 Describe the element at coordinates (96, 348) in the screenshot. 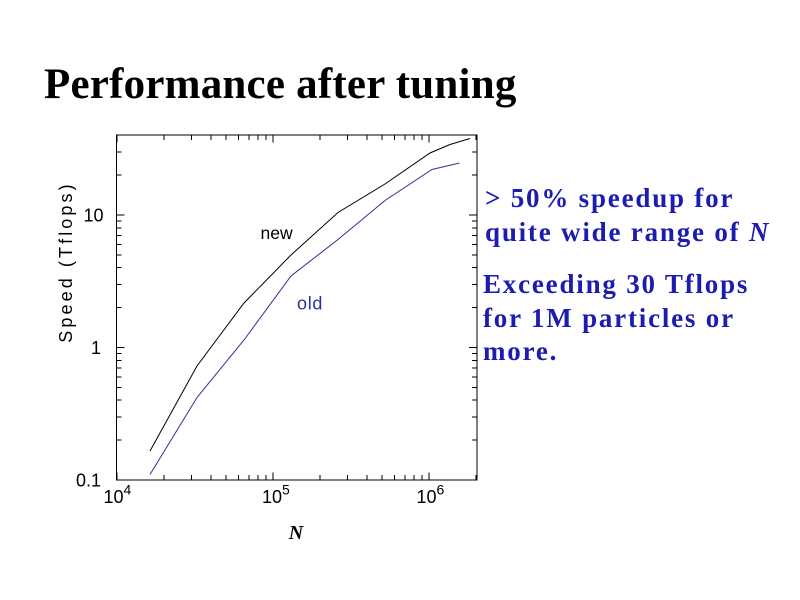

I see `svg-text: 1` at that location.